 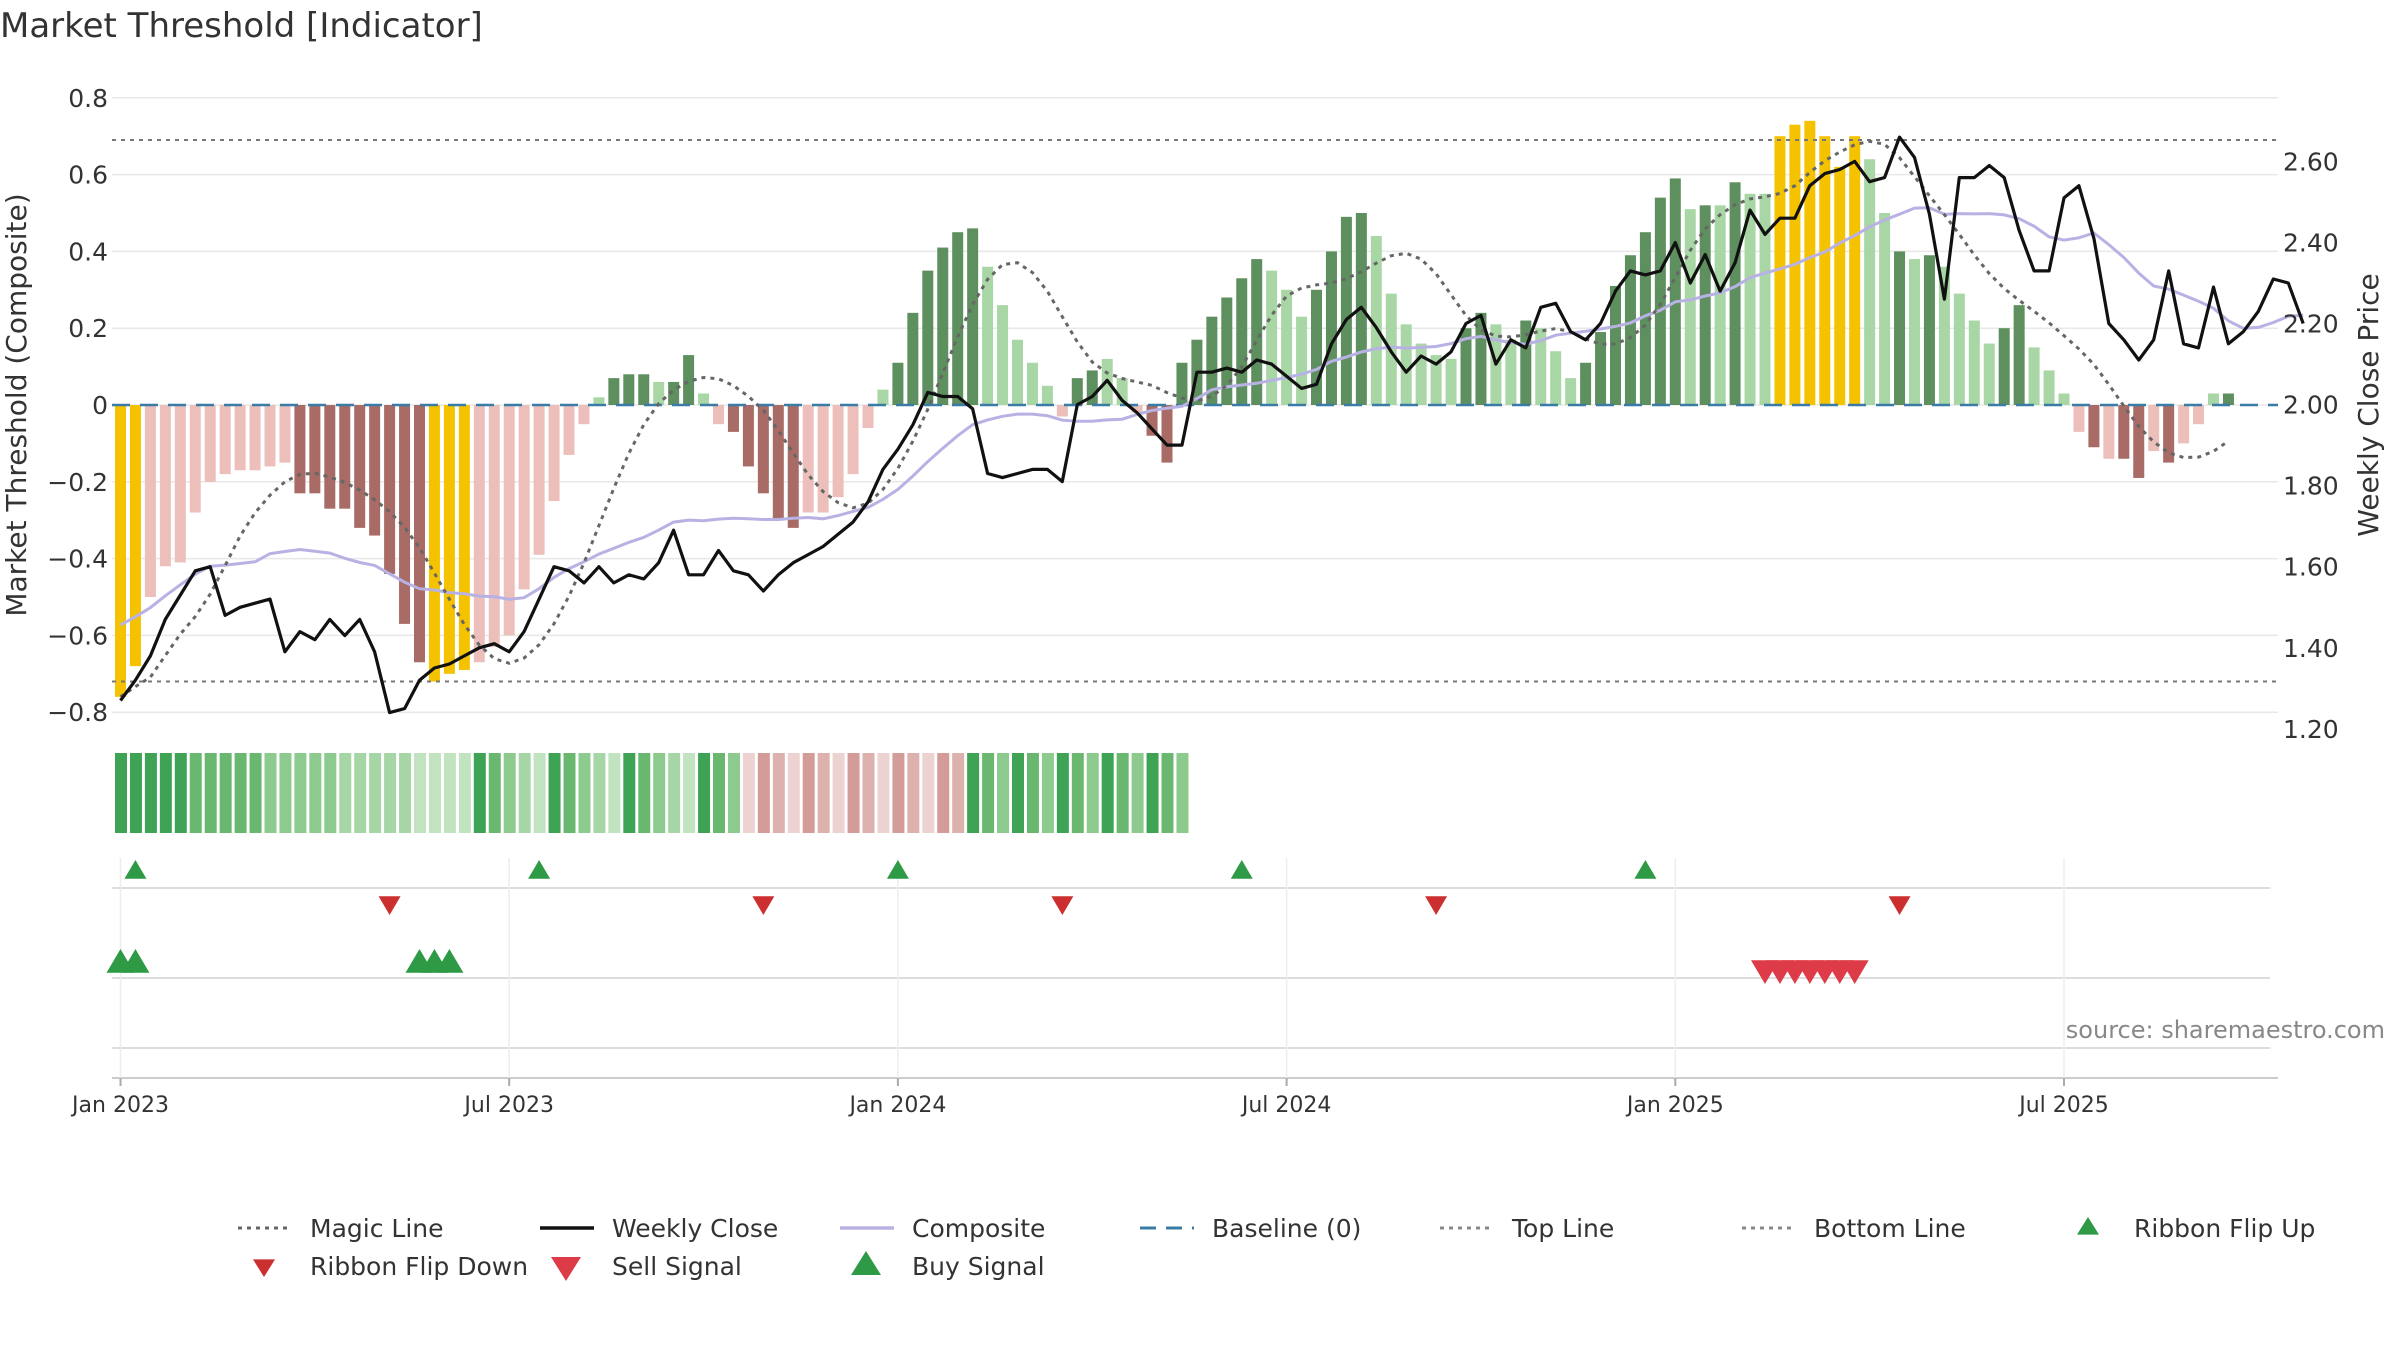 What do you see at coordinates (2311, 161) in the screenshot?
I see `y-right-tick-label: 2.60` at bounding box center [2311, 161].